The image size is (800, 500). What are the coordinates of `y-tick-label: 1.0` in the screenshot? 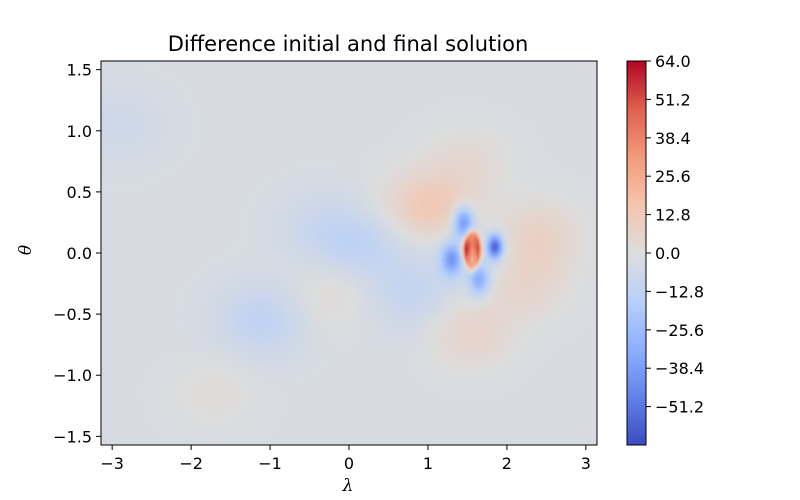 It's located at (79, 131).